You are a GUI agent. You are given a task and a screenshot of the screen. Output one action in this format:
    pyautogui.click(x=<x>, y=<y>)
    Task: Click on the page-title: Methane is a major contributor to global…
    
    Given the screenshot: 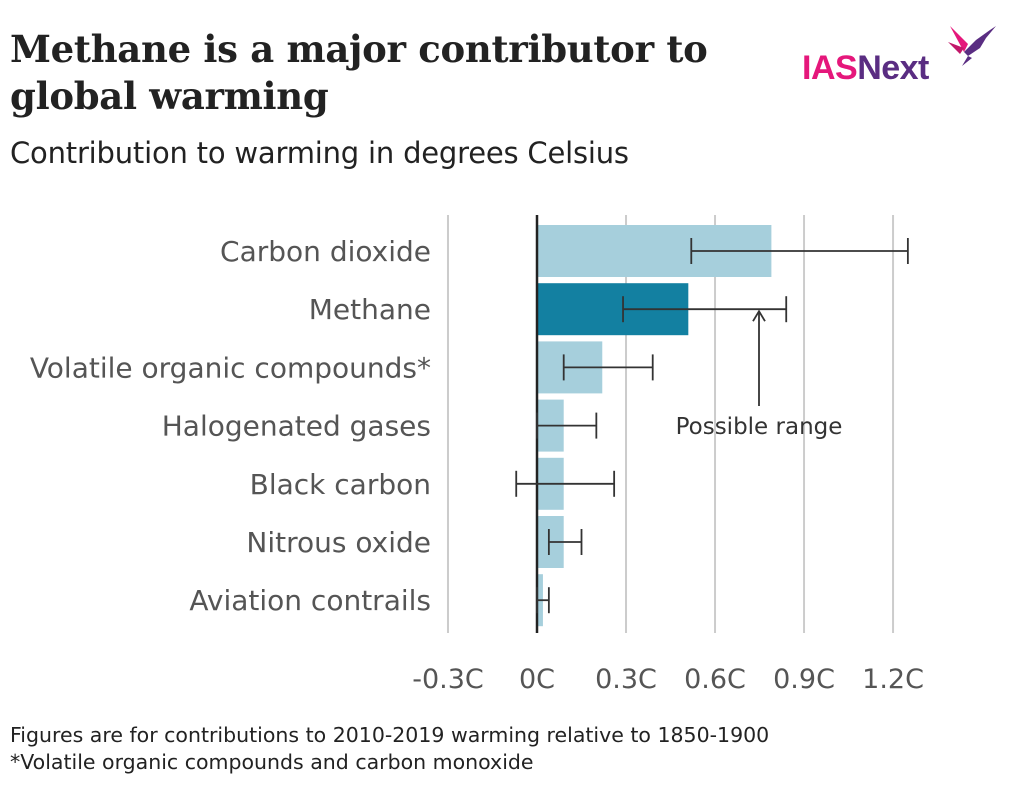 What is the action you would take?
    pyautogui.click(x=359, y=72)
    